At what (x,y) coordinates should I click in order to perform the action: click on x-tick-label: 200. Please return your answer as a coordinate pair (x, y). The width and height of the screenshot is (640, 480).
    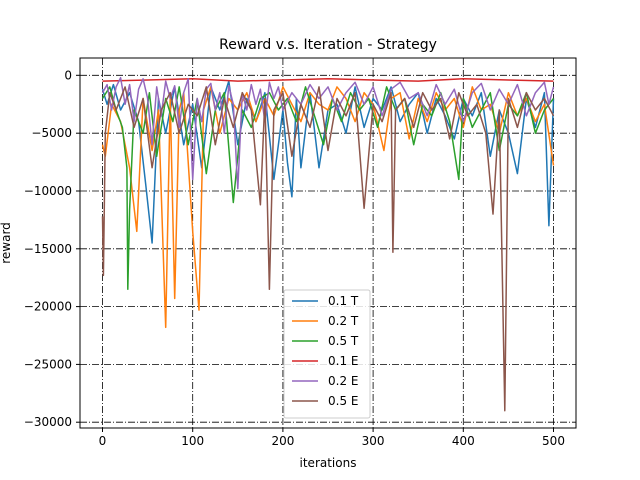
    Looking at the image, I should click on (282, 441).